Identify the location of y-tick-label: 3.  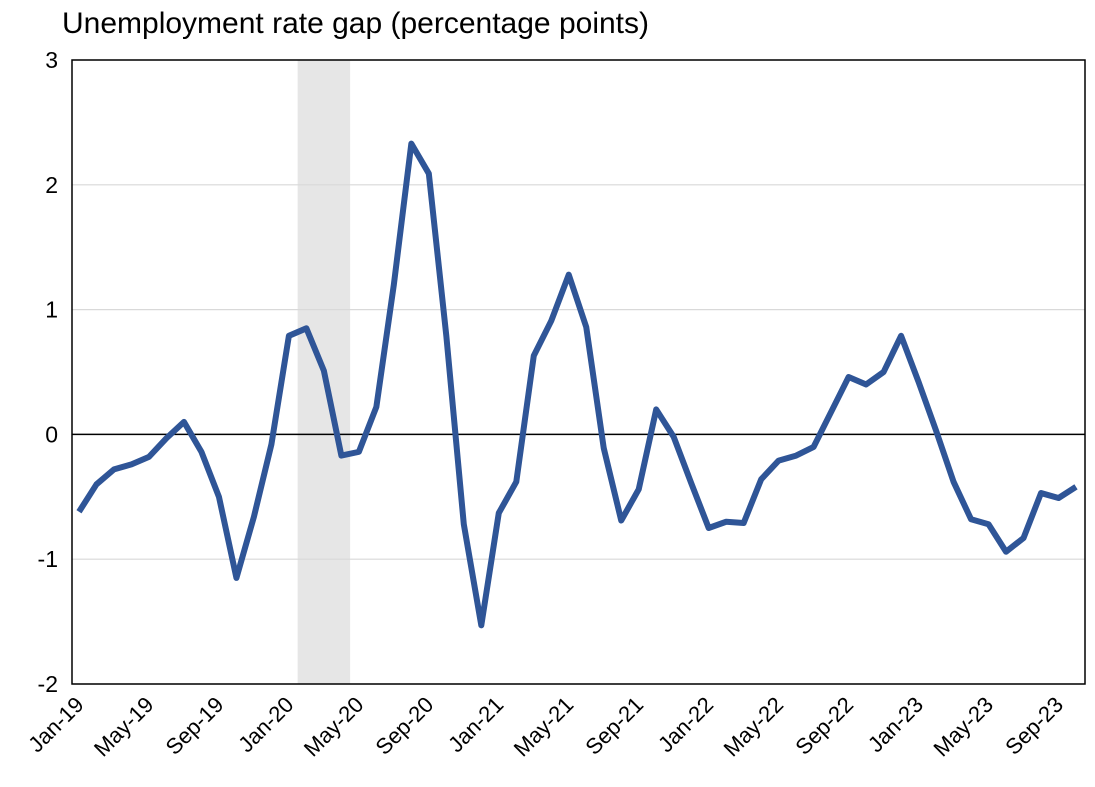
(51, 60).